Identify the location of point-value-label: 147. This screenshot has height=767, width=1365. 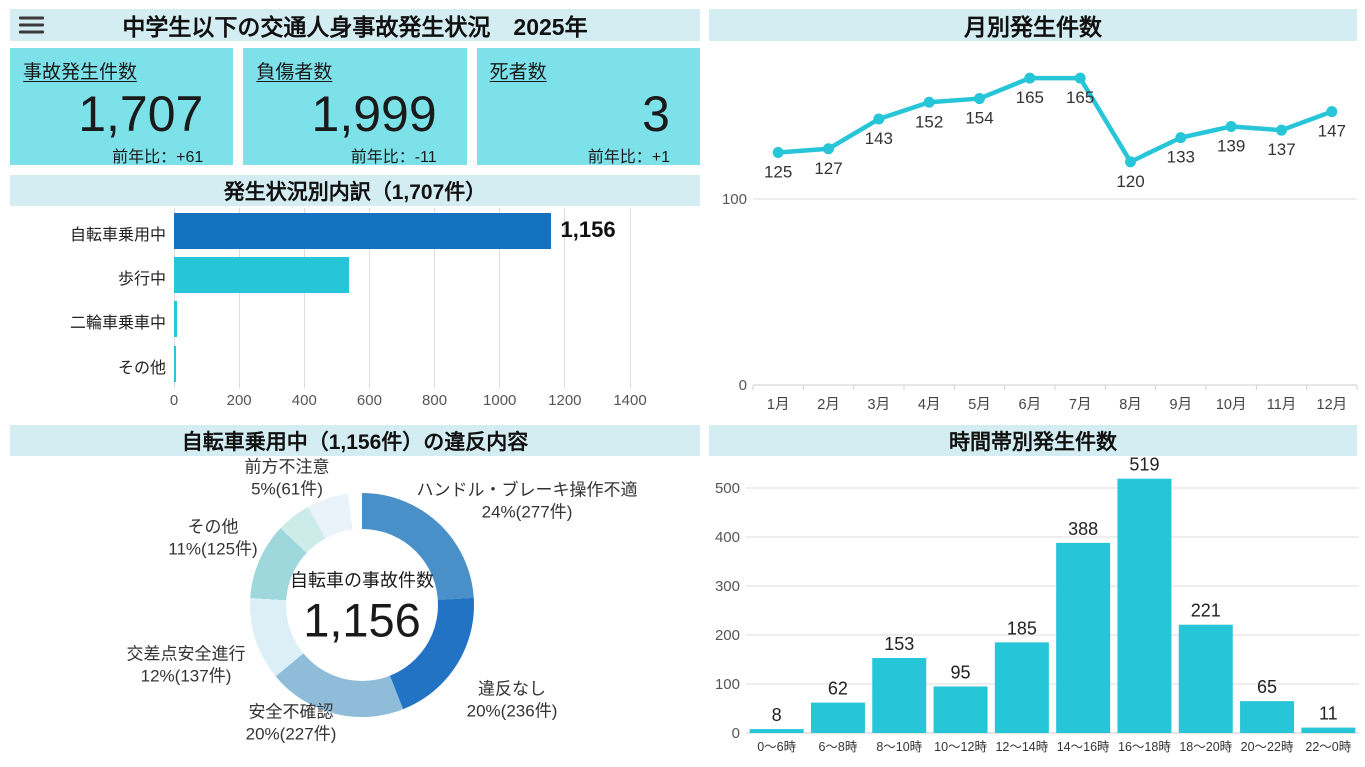
(1332, 131).